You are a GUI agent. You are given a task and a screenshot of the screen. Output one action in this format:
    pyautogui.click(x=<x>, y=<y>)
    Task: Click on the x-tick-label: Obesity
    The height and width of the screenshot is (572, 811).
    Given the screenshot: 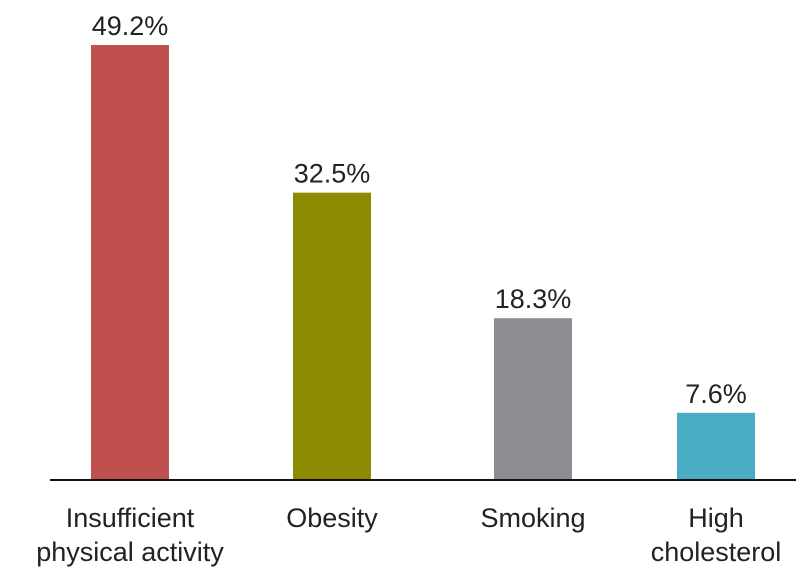 What is the action you would take?
    pyautogui.click(x=332, y=518)
    